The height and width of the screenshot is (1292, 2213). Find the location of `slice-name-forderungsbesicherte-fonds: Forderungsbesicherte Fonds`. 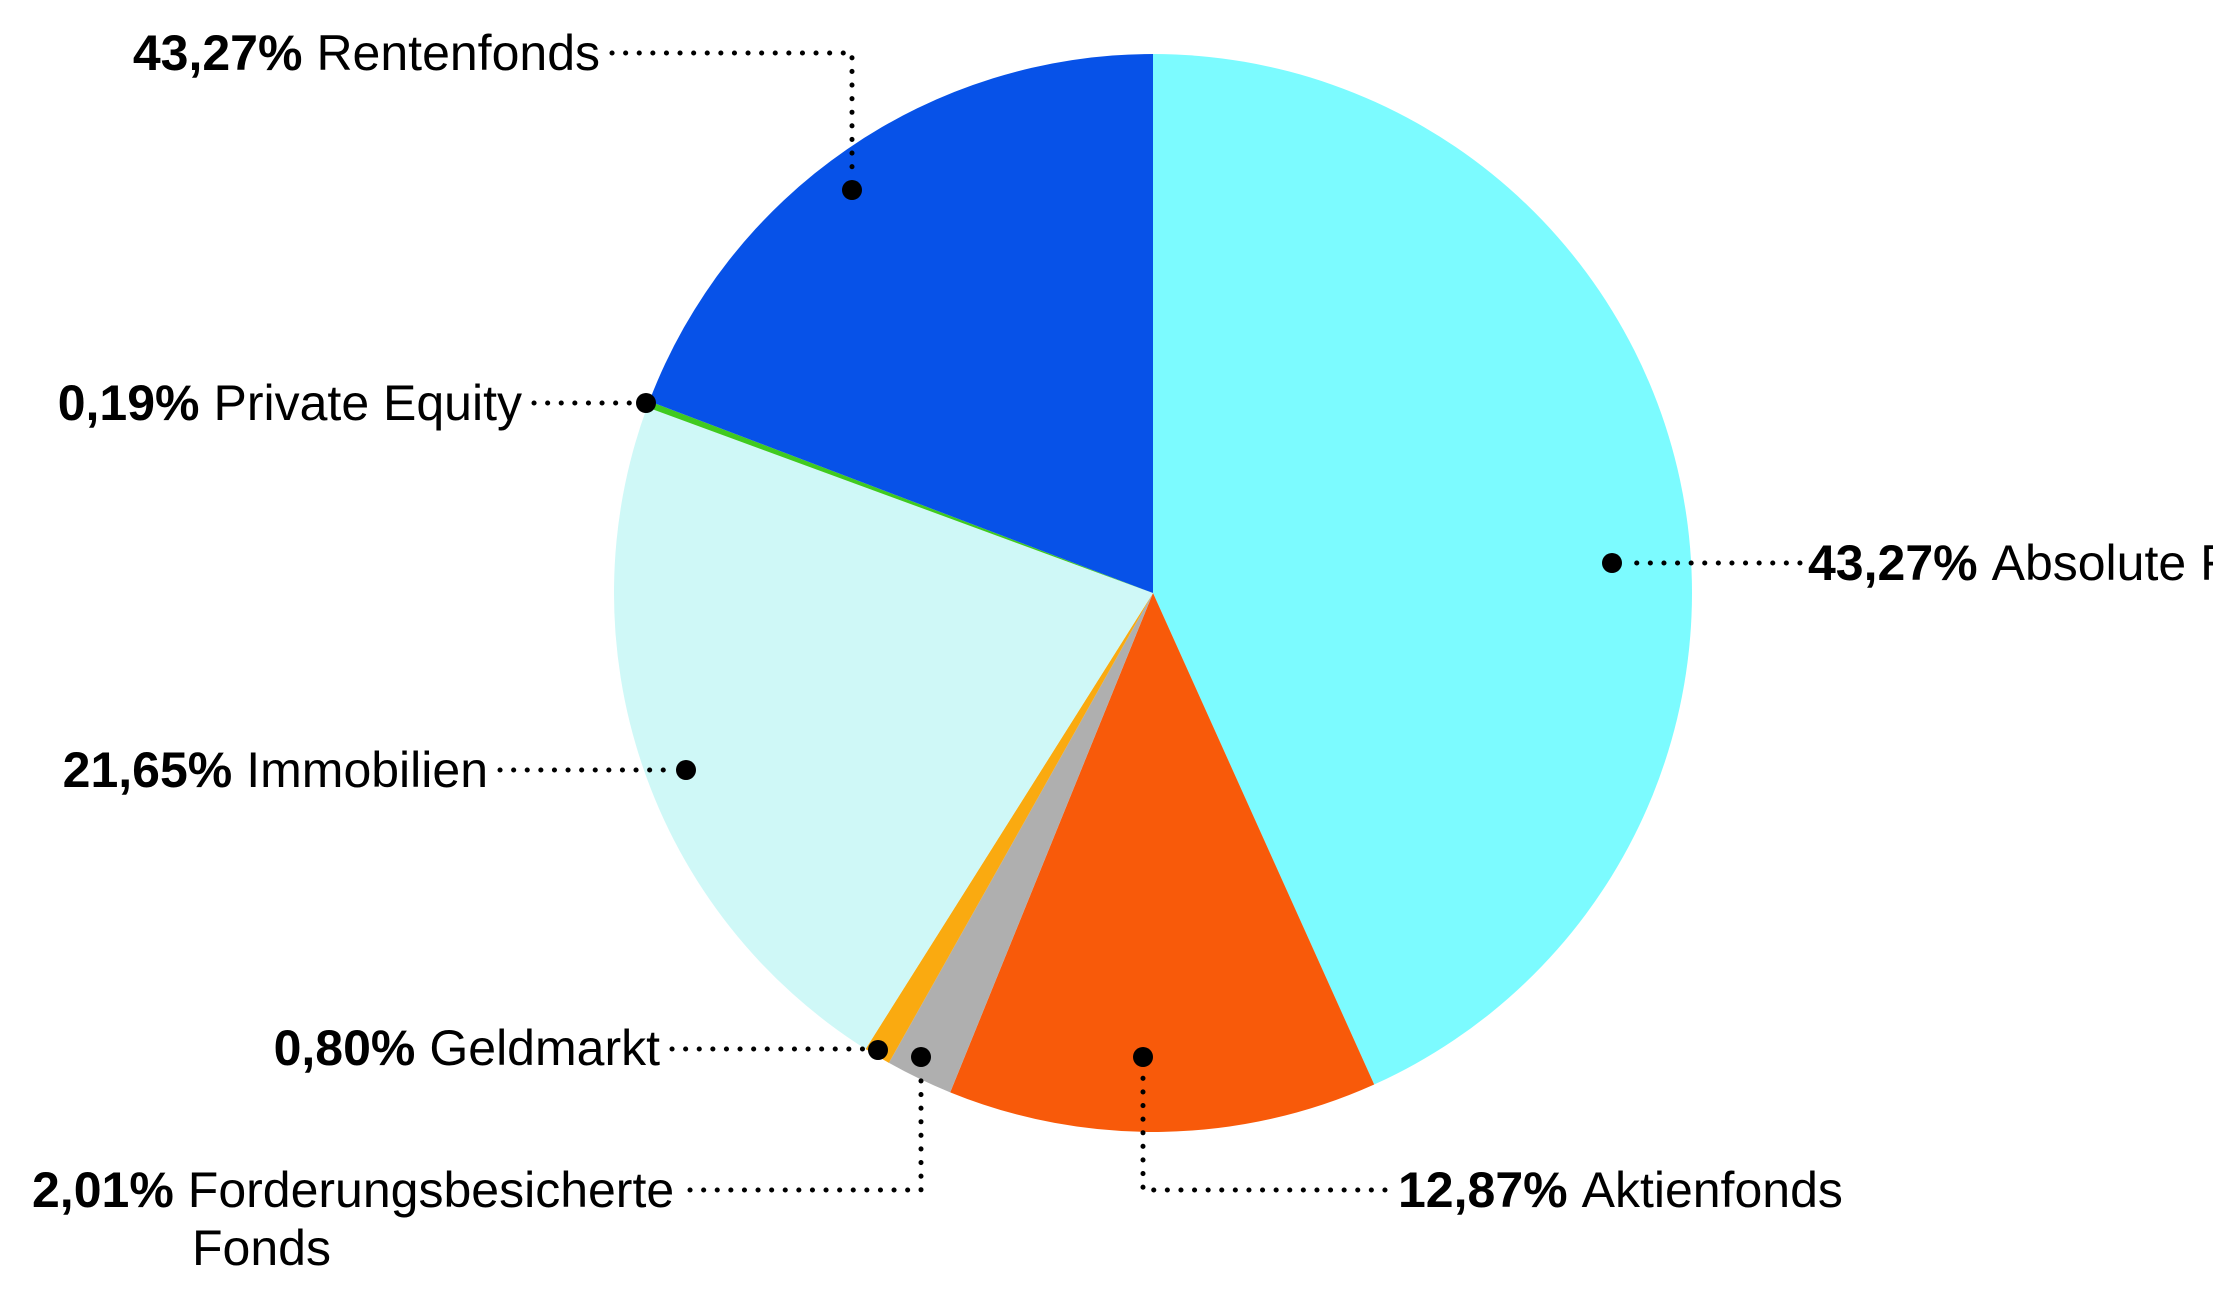

slice-name-forderungsbesicherte-fonds: Forderungsbesicherte Fonds is located at coordinates (431, 1219).